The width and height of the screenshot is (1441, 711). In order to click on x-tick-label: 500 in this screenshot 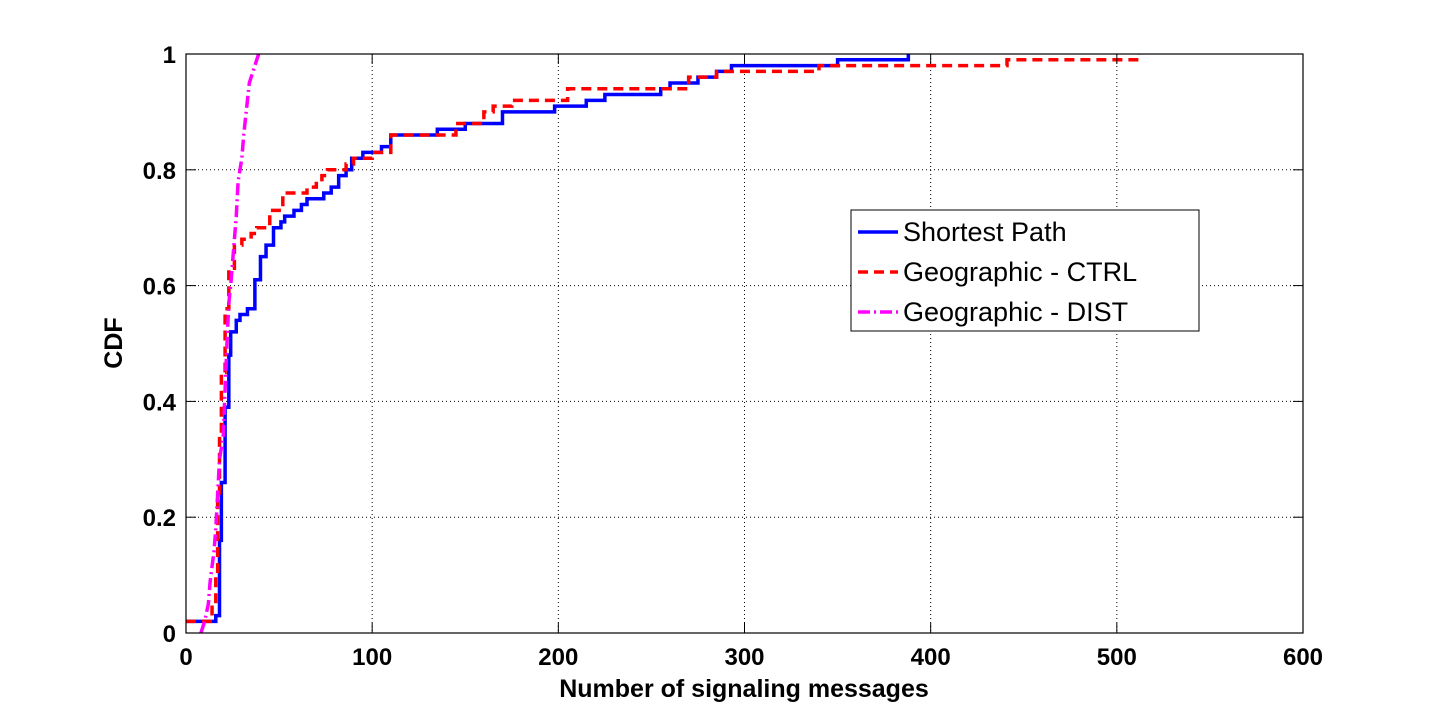, I will do `click(1117, 657)`.